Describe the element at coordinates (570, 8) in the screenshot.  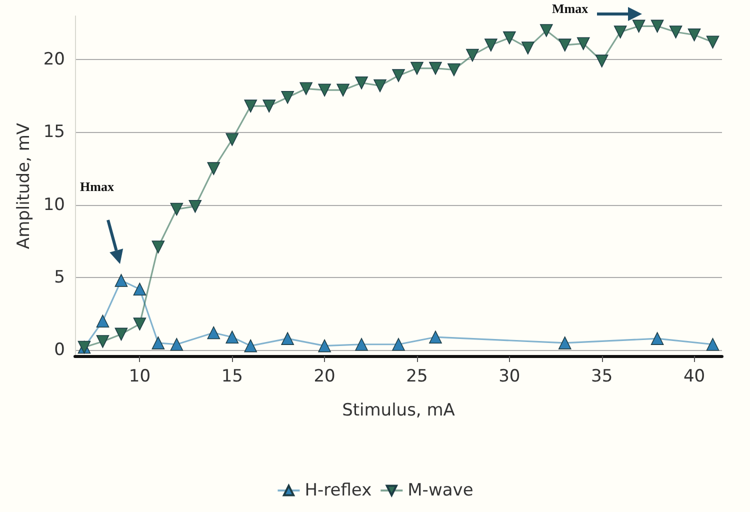
I see `text: Mmax` at that location.